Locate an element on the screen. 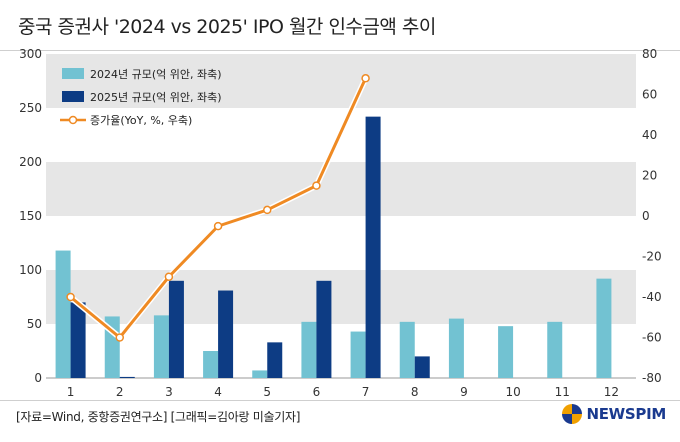 The width and height of the screenshot is (680, 442). legend-swatch-2025 is located at coordinates (73, 96).